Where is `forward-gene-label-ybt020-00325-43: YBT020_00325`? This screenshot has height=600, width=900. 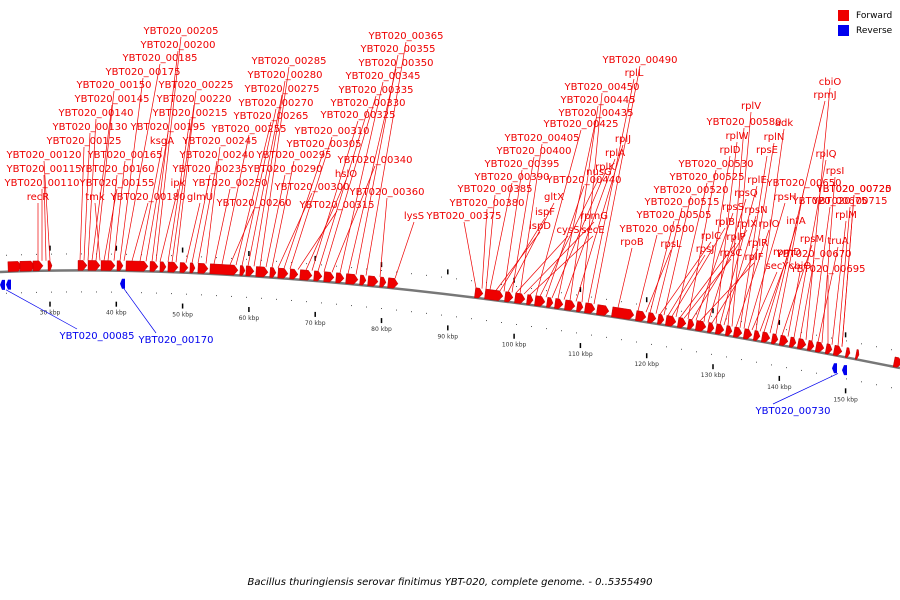 forward-gene-label-ybt020-00325-43: YBT020_00325 is located at coordinates (358, 115).